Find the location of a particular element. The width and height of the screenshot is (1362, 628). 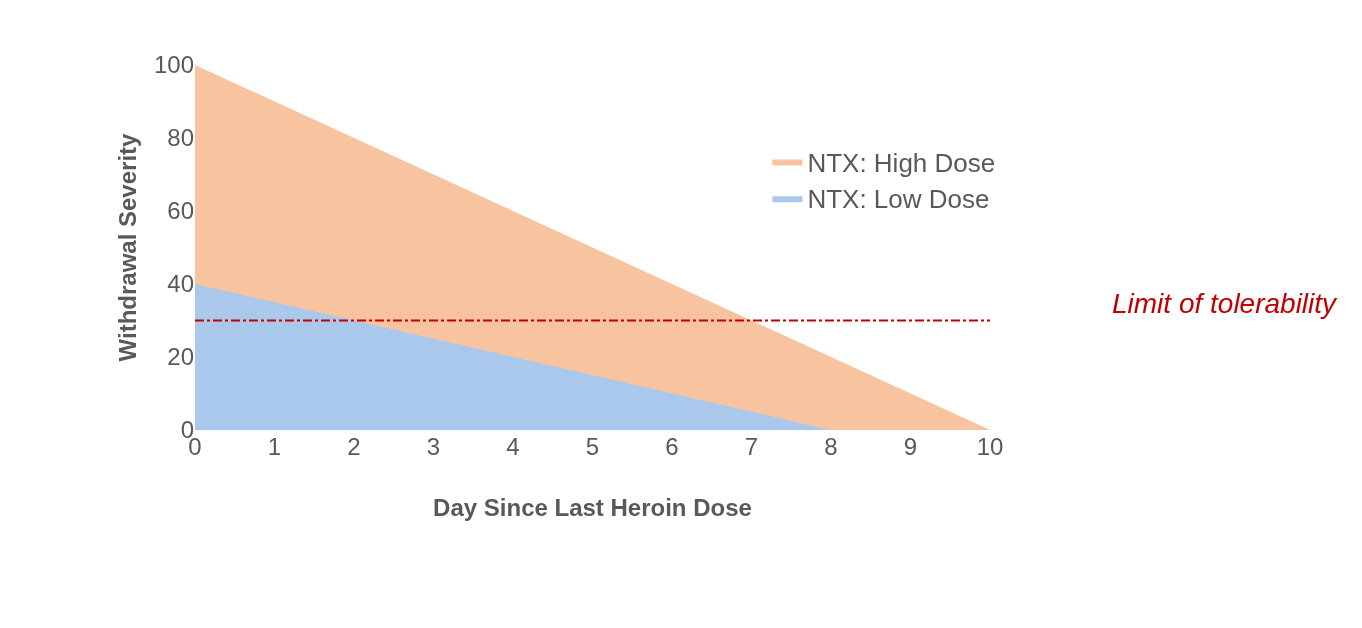

legend-label: NTX: High Dose is located at coordinates (901, 162).